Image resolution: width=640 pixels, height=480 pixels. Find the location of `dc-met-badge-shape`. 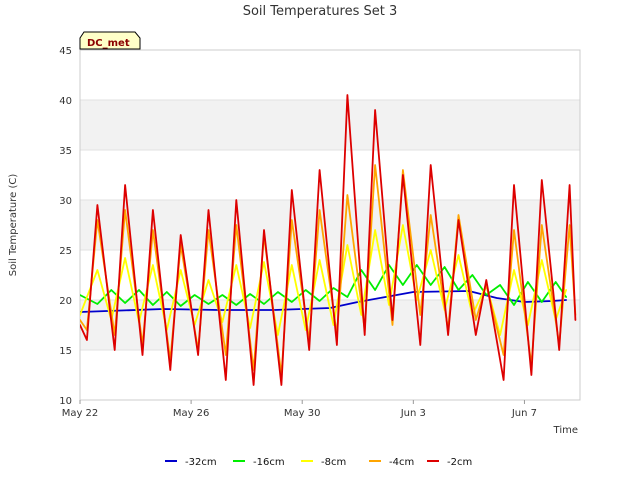

dc-met-badge-shape is located at coordinates (110, 40).